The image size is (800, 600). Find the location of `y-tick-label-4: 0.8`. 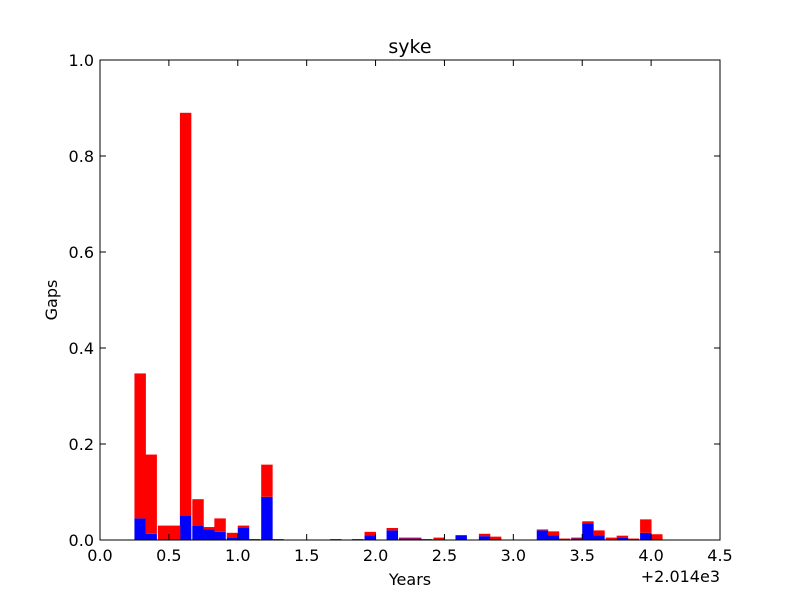

y-tick-label-4: 0.8 is located at coordinates (81, 156).